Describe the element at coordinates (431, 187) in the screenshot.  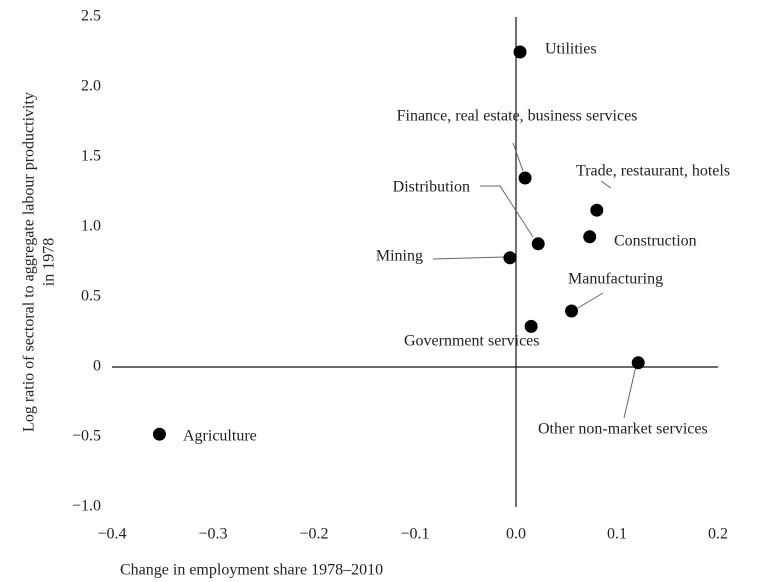
I see `point-label: Distribution` at that location.